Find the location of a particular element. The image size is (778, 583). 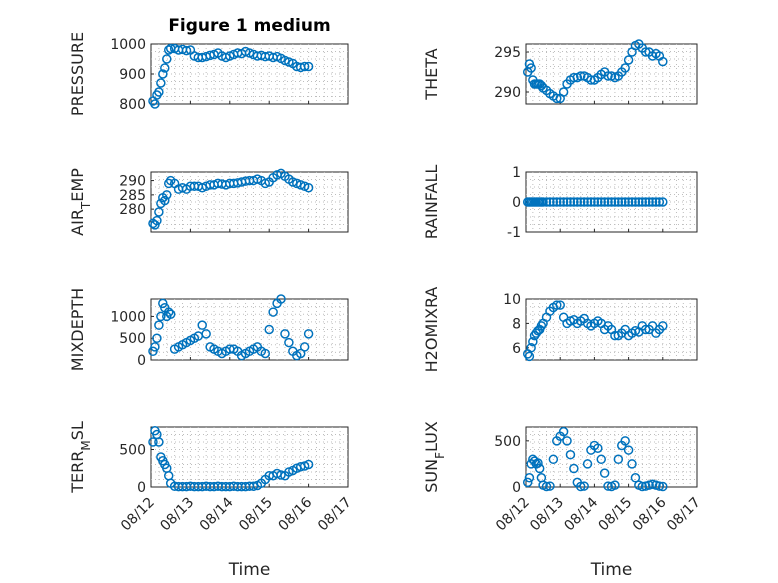

axes-box is located at coordinates (249, 457).